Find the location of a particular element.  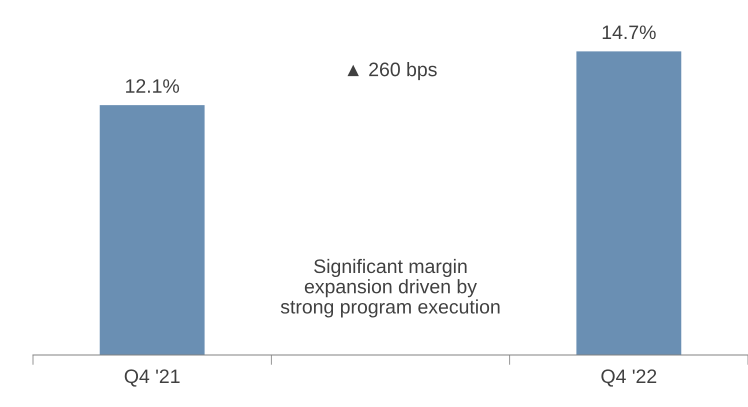

annotation: ▲ 260 bps is located at coordinates (392, 71).